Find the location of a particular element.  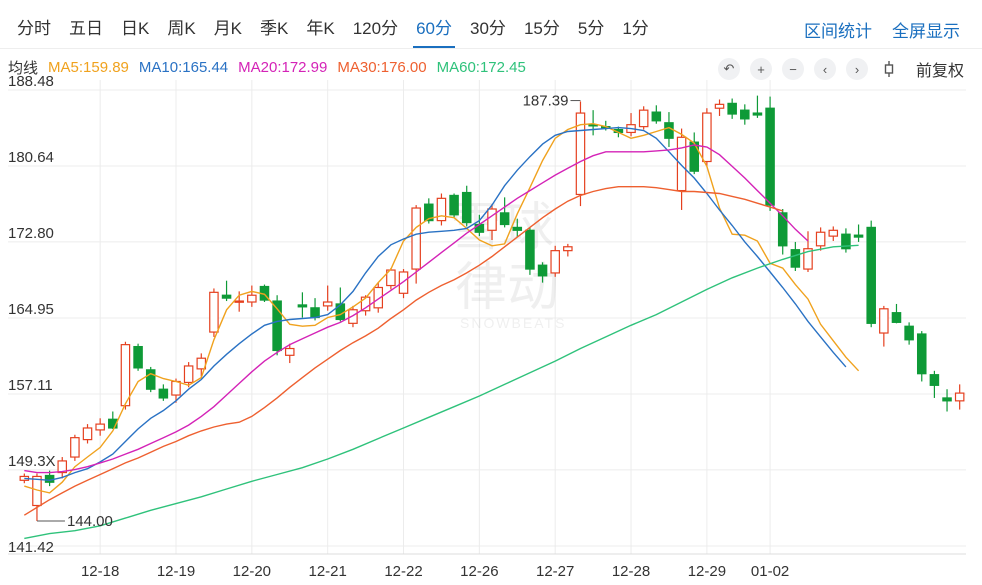

candle-style-icon is located at coordinates (889, 69).